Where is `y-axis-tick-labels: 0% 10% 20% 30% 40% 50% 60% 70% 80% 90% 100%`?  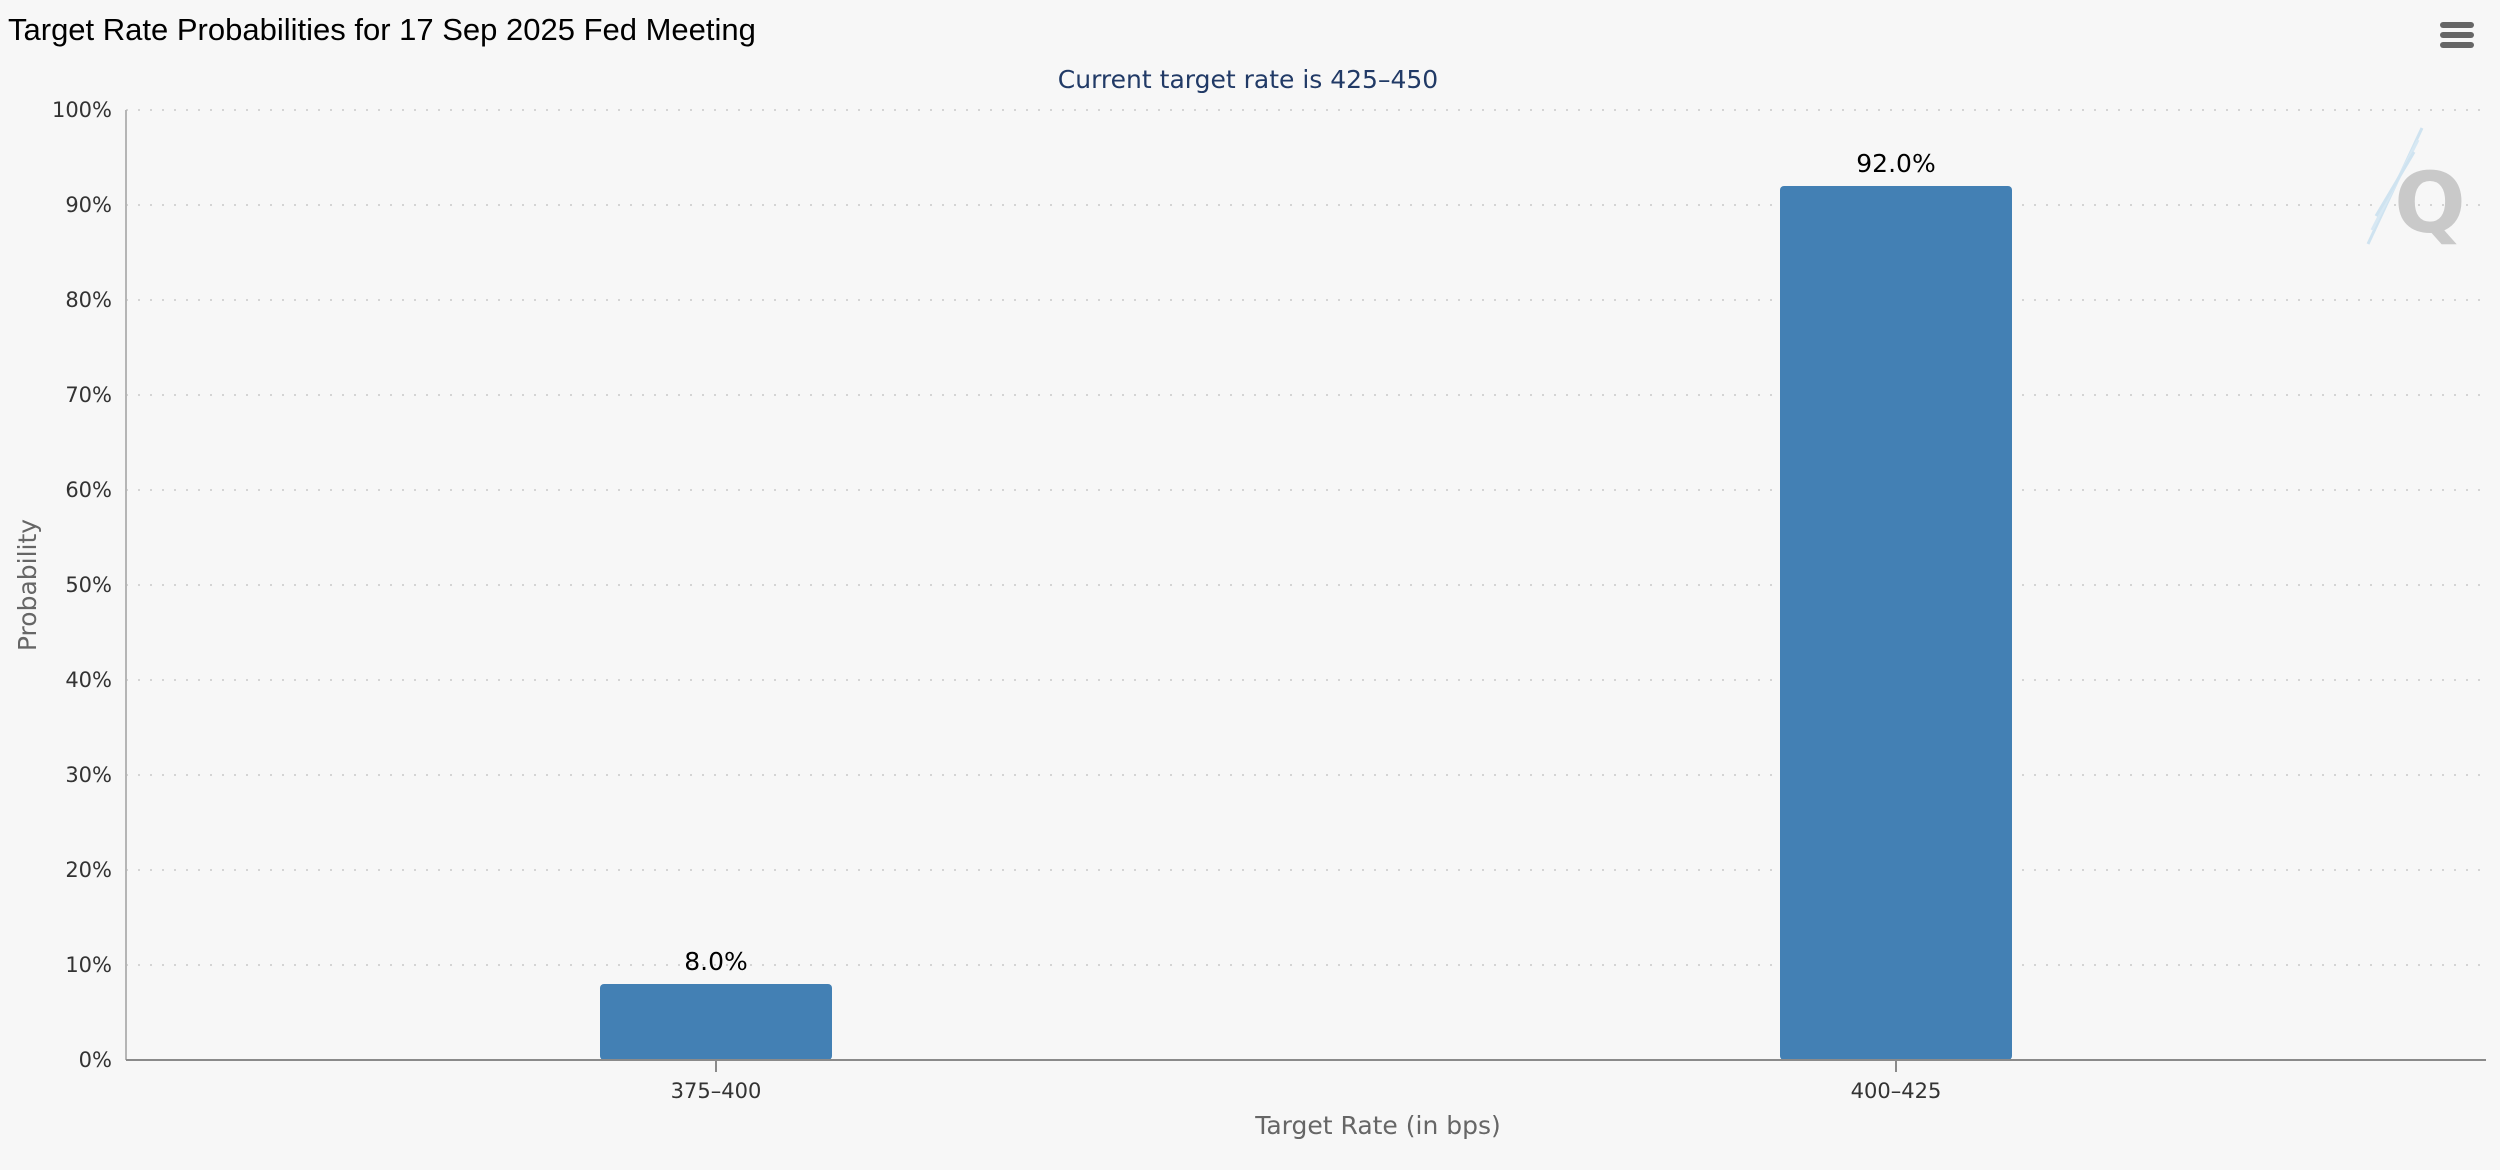 y-axis-tick-labels: 0% 10% 20% 30% 40% 50% 60% 70% 80% 90% 100% is located at coordinates (82, 585).